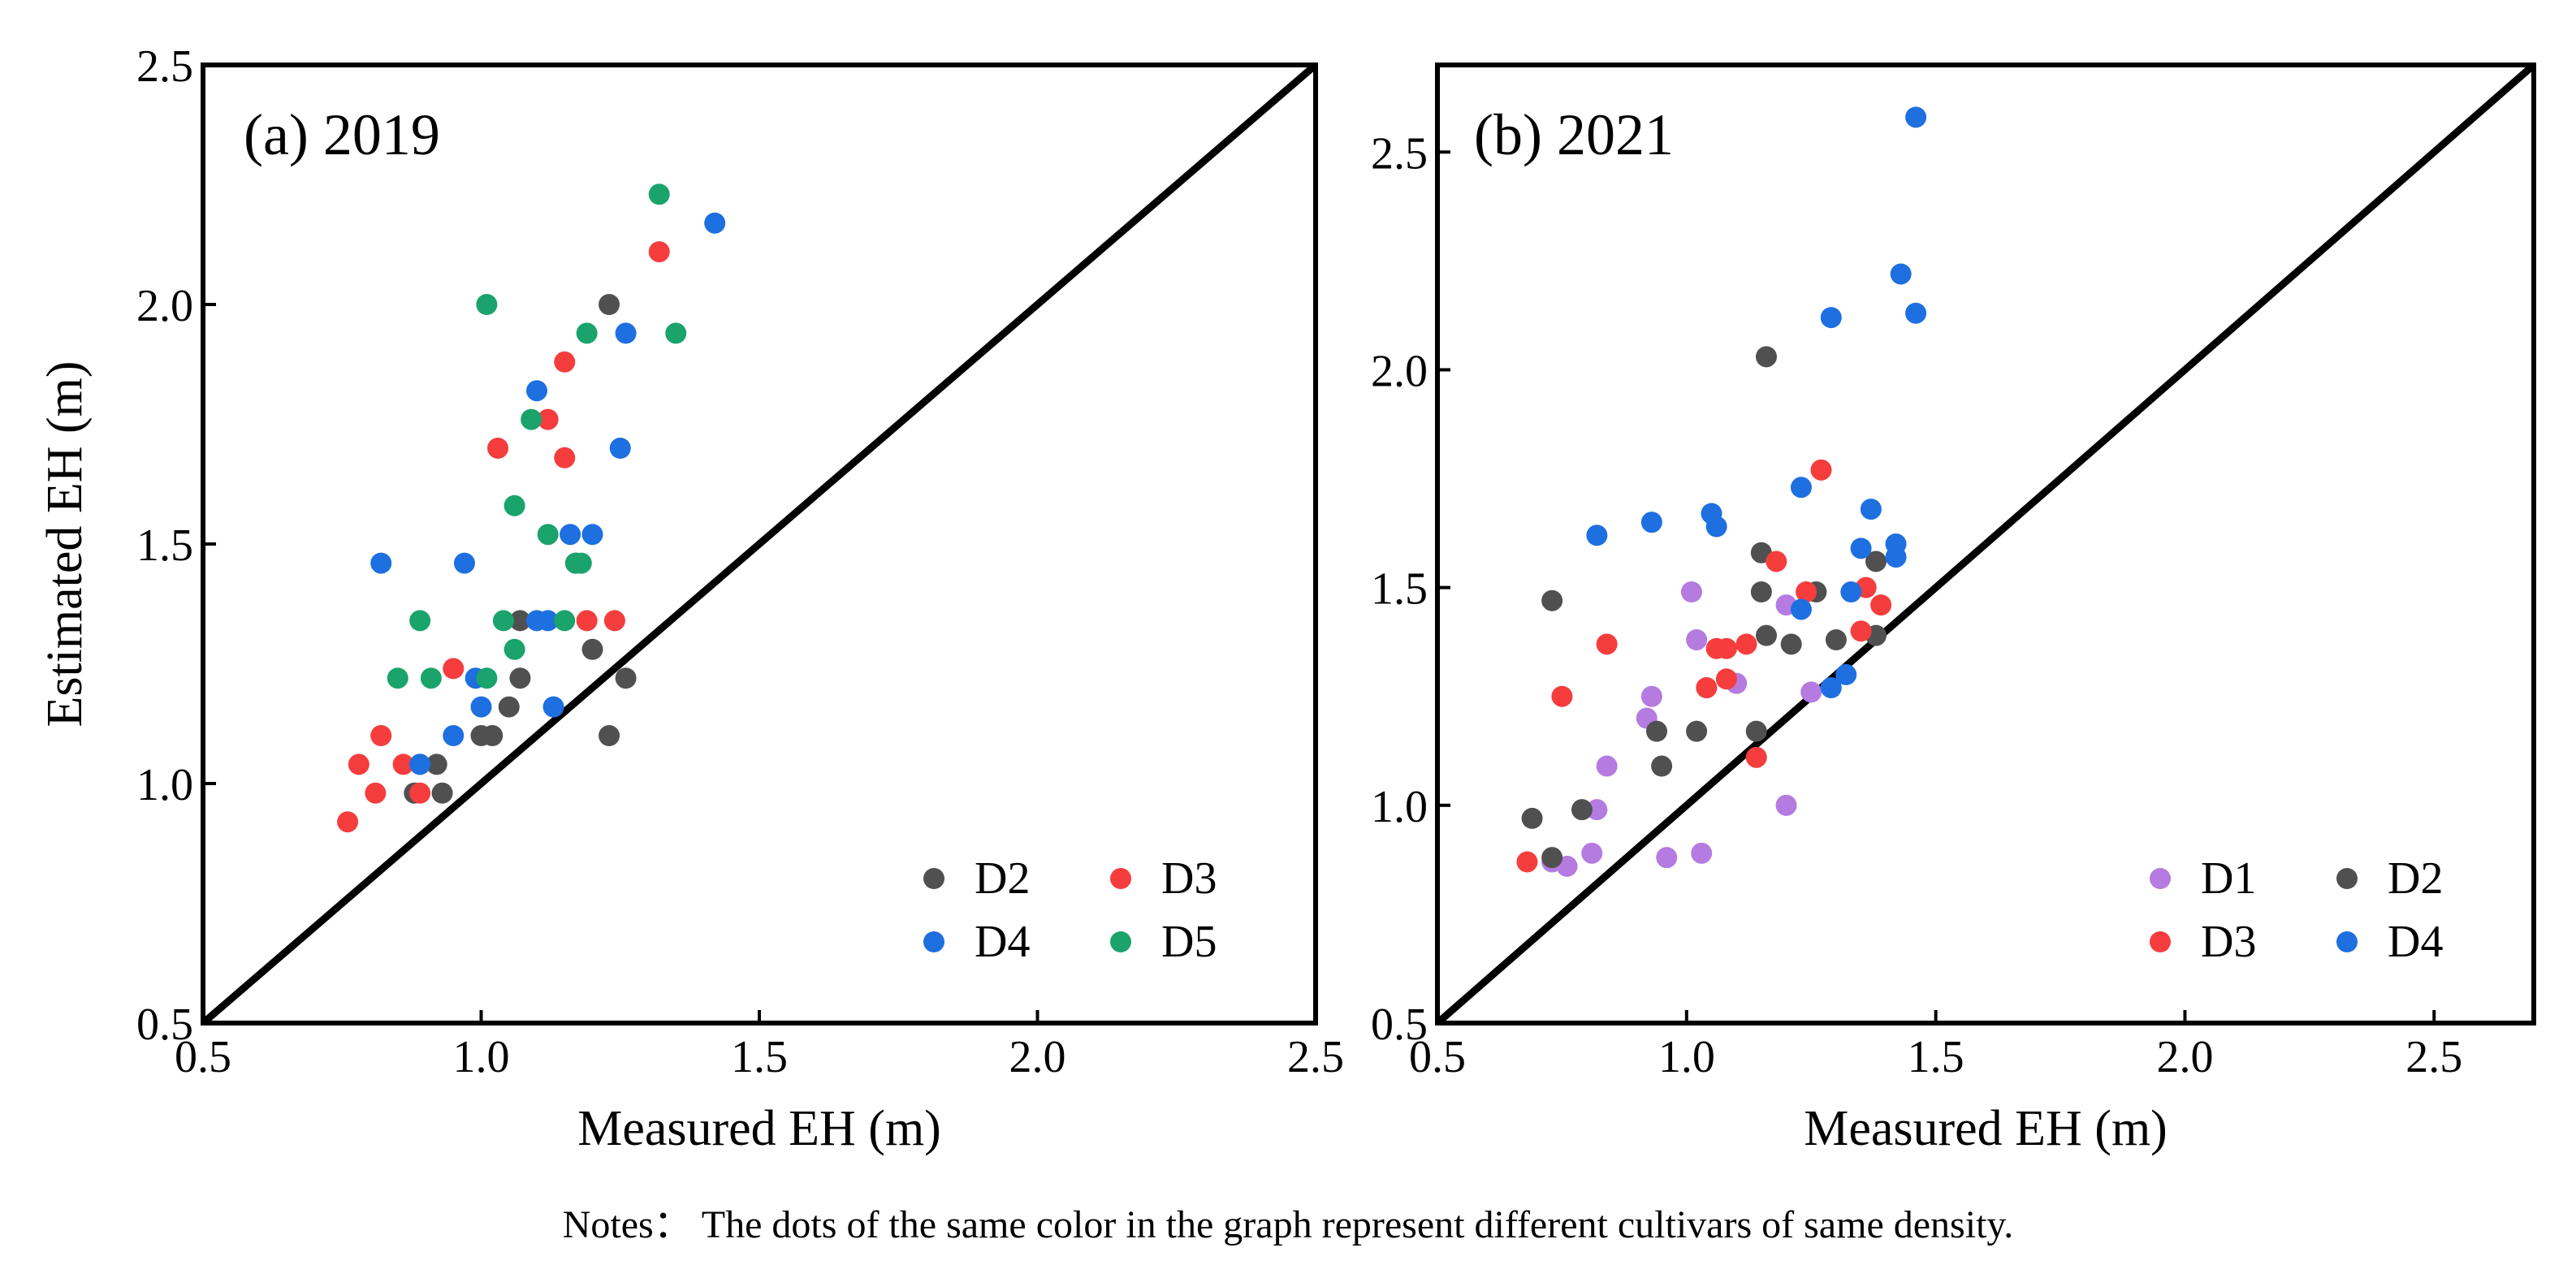  I want to click on legend-label-d5: D5, so click(1189, 942).